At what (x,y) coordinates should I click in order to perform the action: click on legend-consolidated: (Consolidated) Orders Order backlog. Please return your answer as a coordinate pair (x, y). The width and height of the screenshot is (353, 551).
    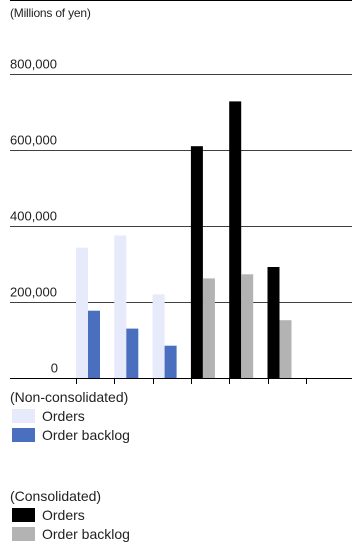
    Looking at the image, I should click on (70, 515).